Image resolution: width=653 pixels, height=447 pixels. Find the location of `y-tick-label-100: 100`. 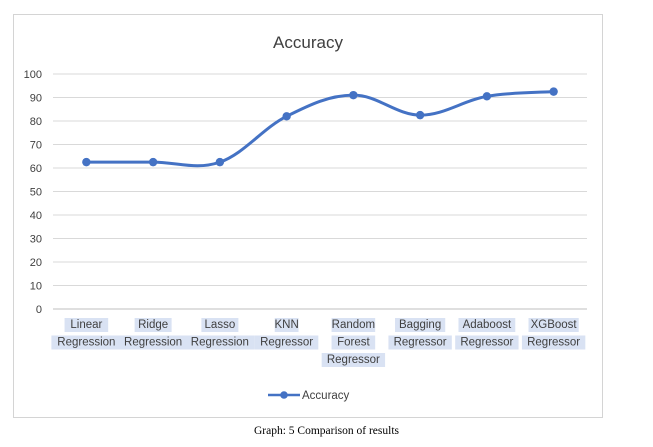

y-tick-label-100: 100 is located at coordinates (33, 75).